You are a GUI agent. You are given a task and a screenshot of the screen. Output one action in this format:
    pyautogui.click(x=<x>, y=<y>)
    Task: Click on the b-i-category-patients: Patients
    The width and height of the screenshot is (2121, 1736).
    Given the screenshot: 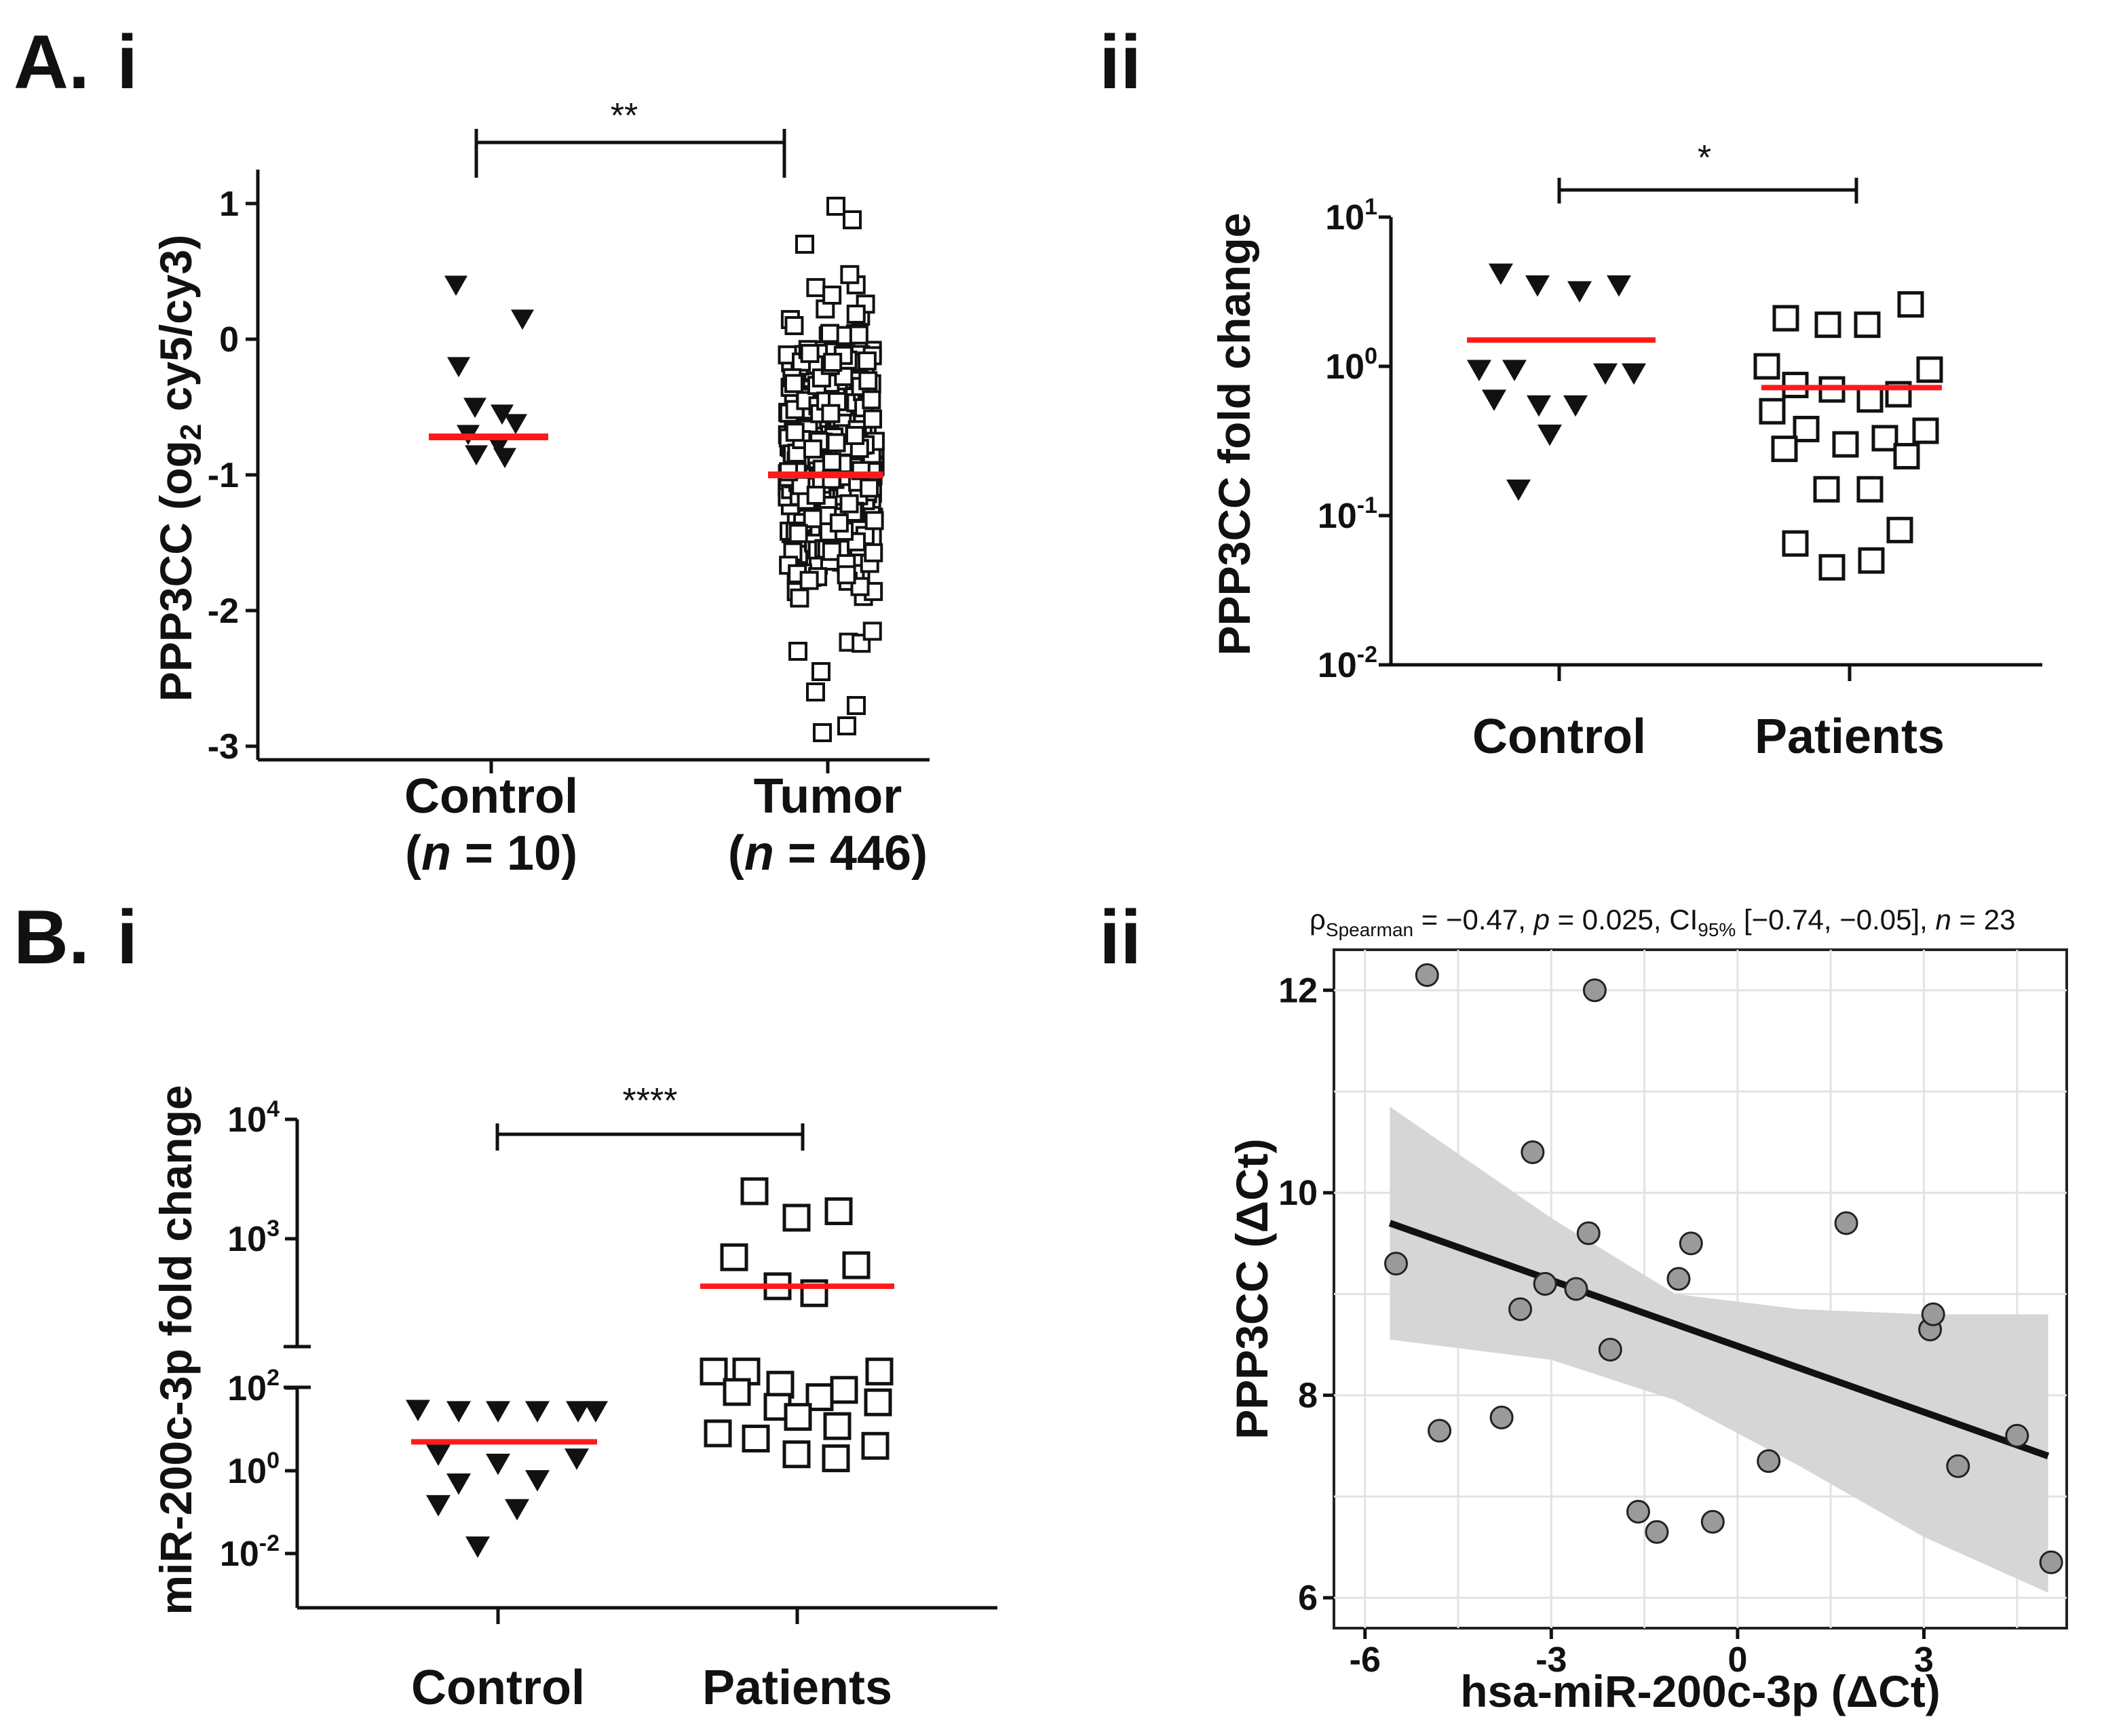 What is the action you would take?
    pyautogui.click(x=797, y=1688)
    